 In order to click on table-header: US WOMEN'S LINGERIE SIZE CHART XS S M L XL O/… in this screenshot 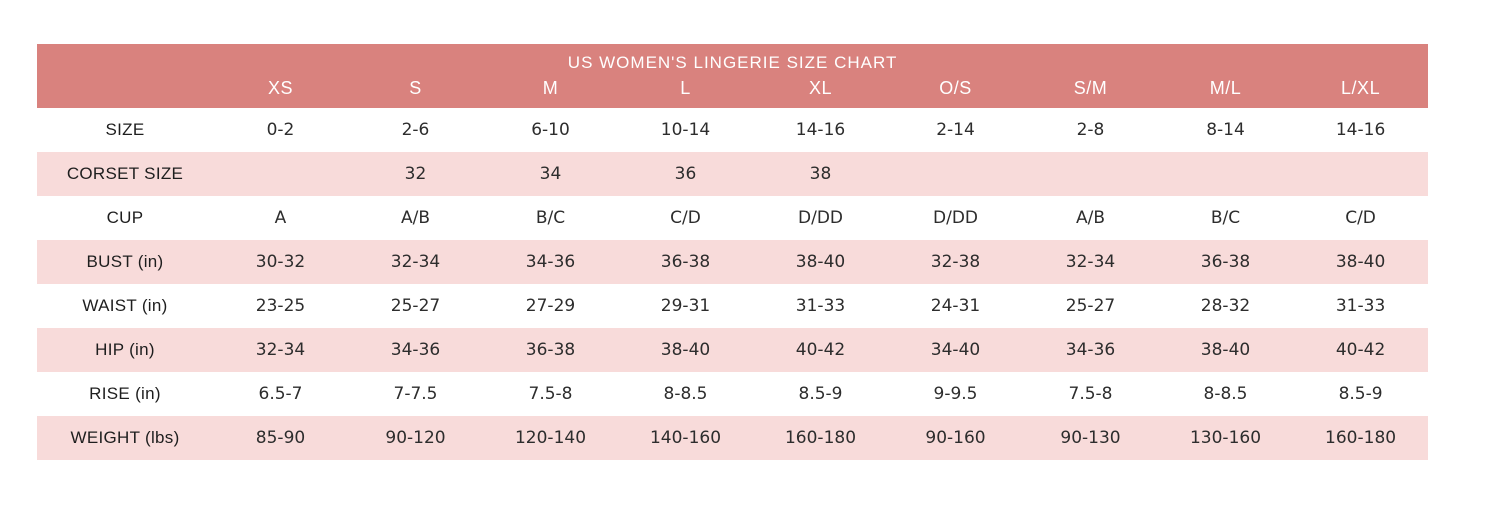, I will do `click(733, 76)`.